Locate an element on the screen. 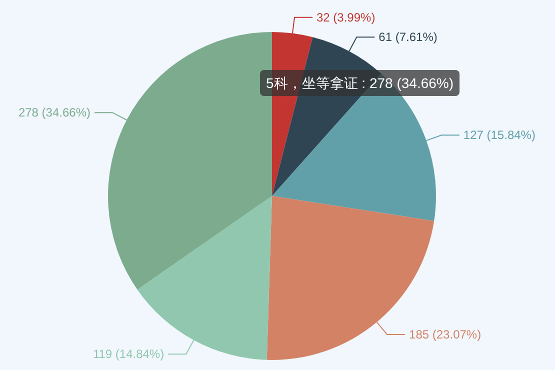 This screenshot has height=370, width=555. data-label: 127 (15.84%) is located at coordinates (499, 135).